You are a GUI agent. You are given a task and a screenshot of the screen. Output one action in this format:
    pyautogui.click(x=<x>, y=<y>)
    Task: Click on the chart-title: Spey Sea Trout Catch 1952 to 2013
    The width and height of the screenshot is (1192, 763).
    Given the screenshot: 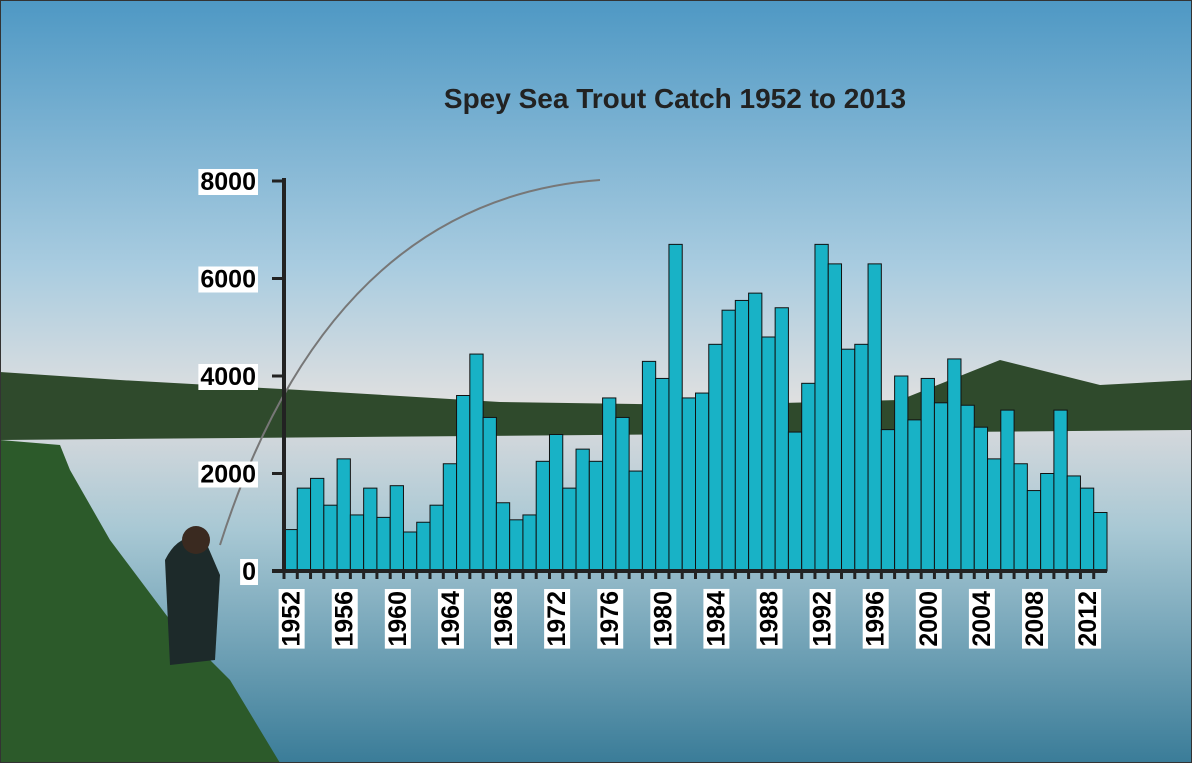 What is the action you would take?
    pyautogui.click(x=675, y=98)
    